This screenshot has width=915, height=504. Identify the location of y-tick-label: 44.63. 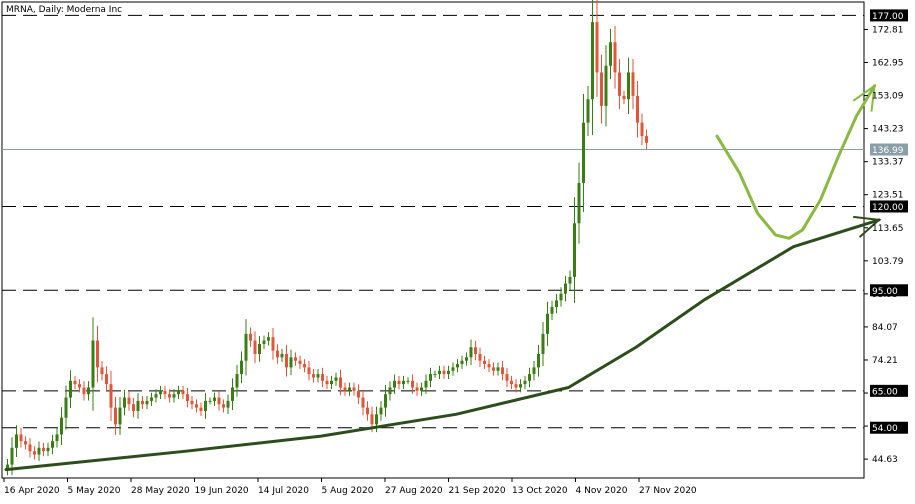
(885, 460).